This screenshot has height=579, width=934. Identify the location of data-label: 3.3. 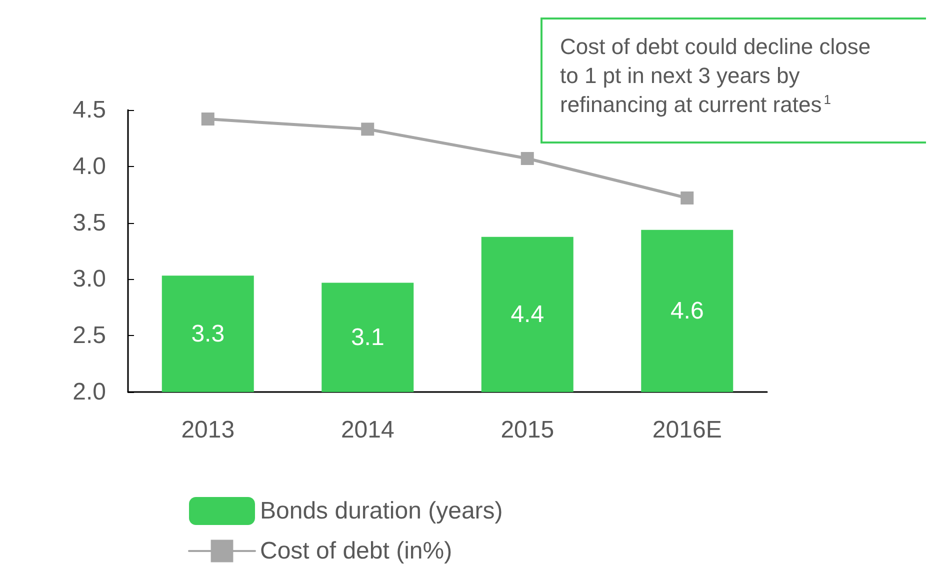
(208, 334).